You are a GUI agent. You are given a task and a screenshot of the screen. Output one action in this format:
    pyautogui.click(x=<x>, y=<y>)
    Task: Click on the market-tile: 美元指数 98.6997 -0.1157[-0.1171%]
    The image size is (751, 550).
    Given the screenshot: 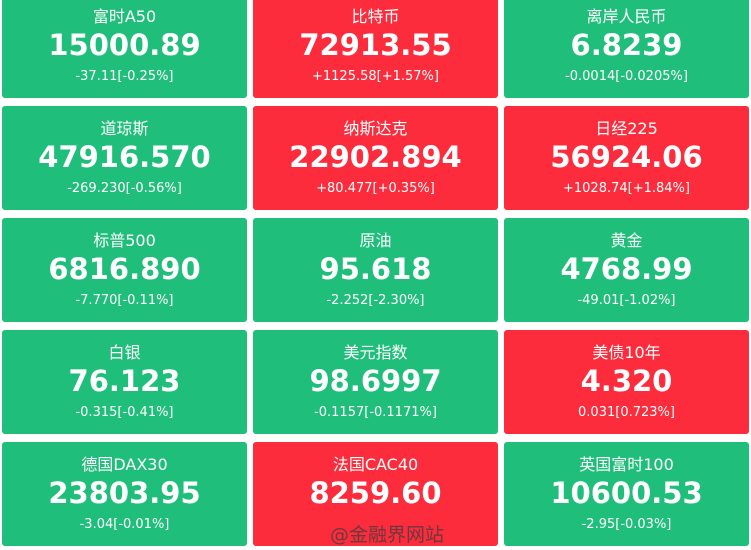 What is the action you would take?
    pyautogui.click(x=375, y=382)
    